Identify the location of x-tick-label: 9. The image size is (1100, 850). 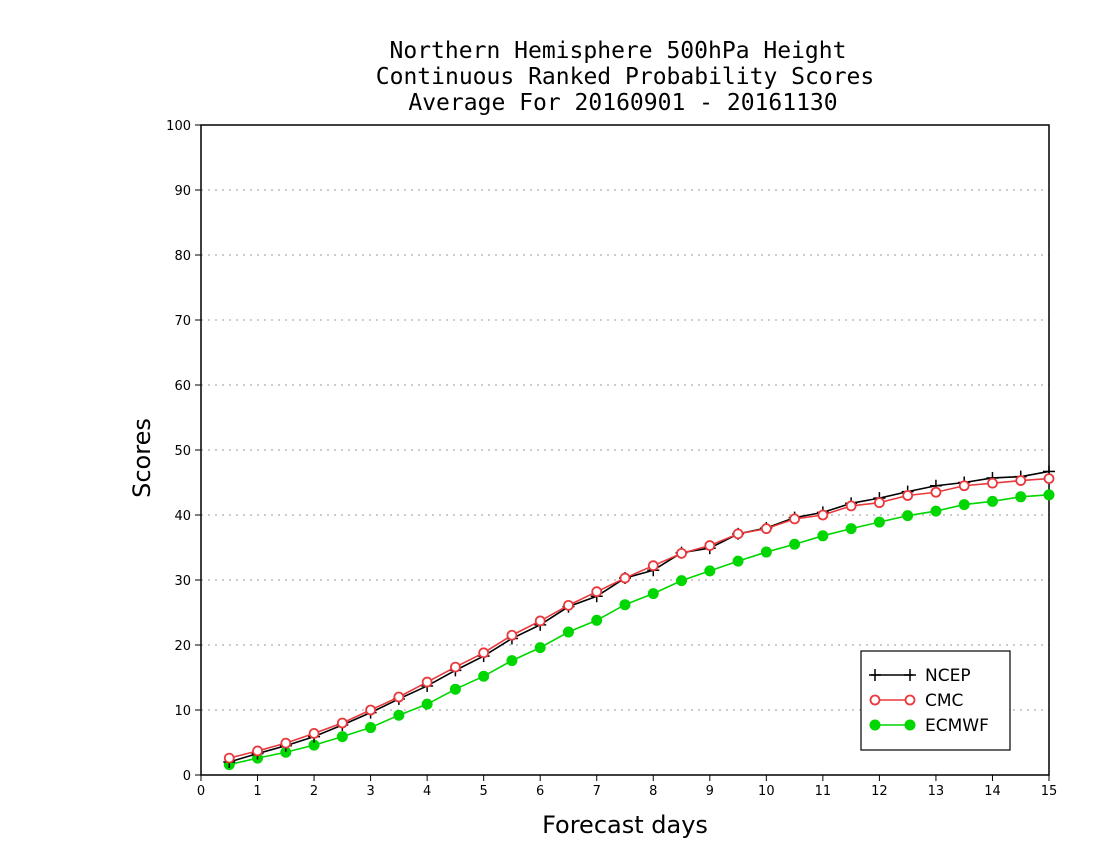
(710, 791).